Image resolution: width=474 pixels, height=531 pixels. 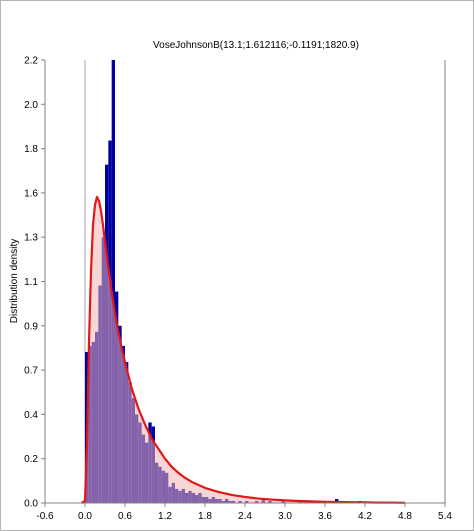 What do you see at coordinates (31, 105) in the screenshot?
I see `y-tick-label: 2.0` at bounding box center [31, 105].